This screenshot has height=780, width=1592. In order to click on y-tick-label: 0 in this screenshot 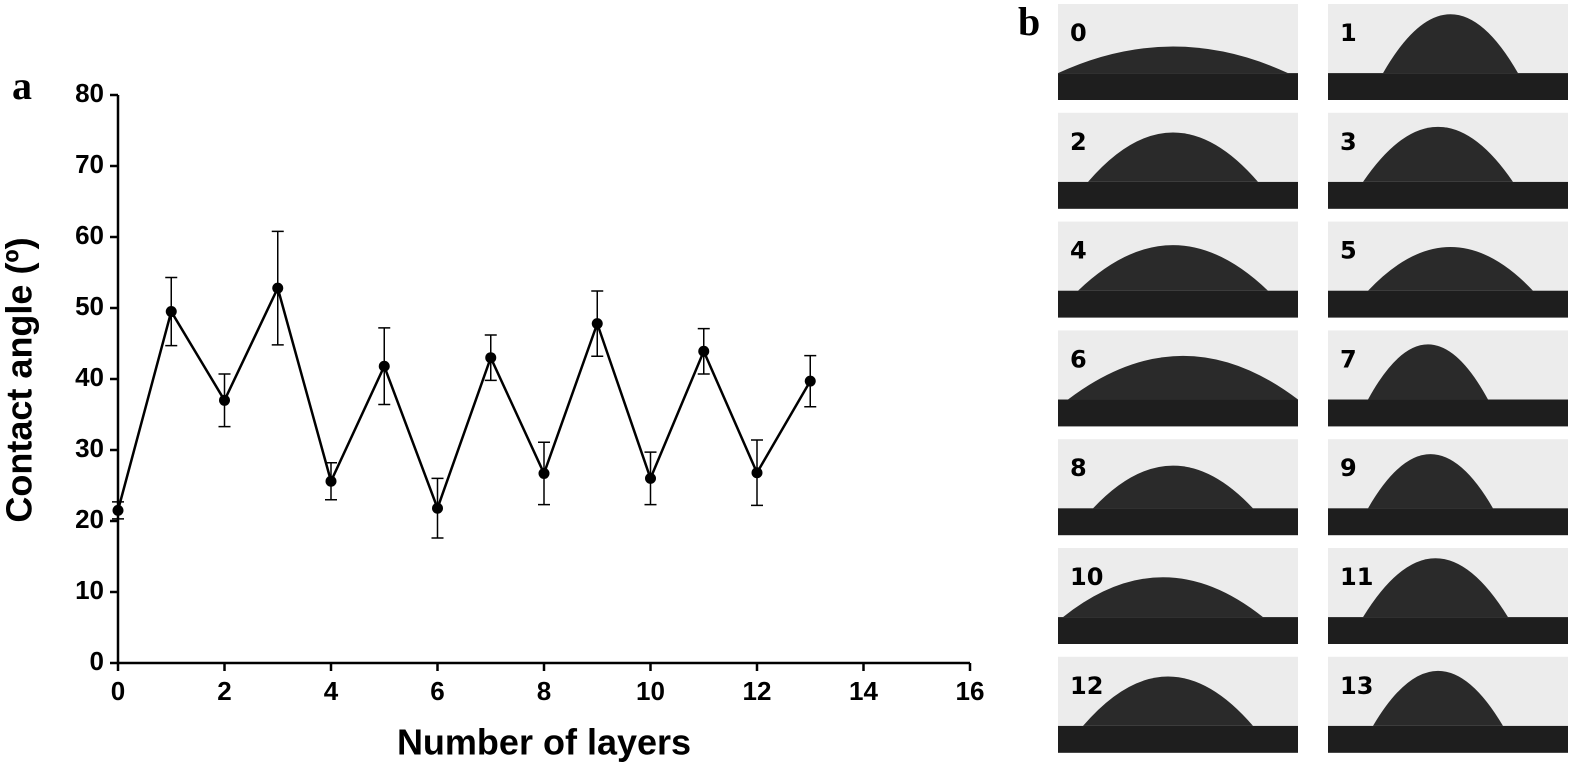, I will do `click(97, 661)`.